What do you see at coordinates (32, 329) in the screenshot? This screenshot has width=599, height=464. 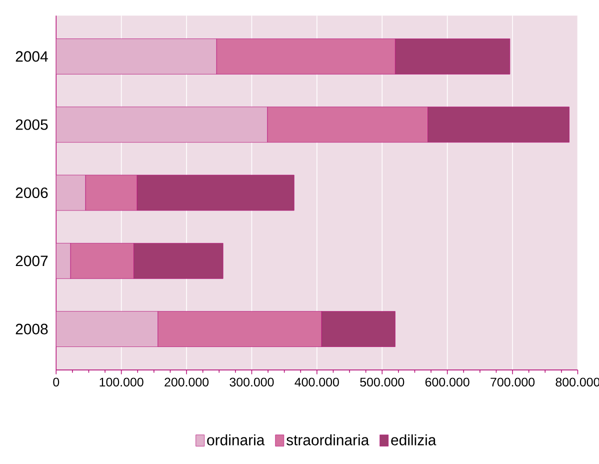 I see `y-tick-label: 2008` at bounding box center [32, 329].